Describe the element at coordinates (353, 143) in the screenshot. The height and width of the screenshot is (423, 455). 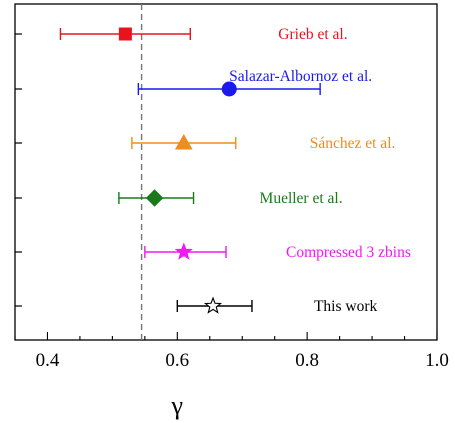
I see `series-label-2: Sánchez et al.` at that location.